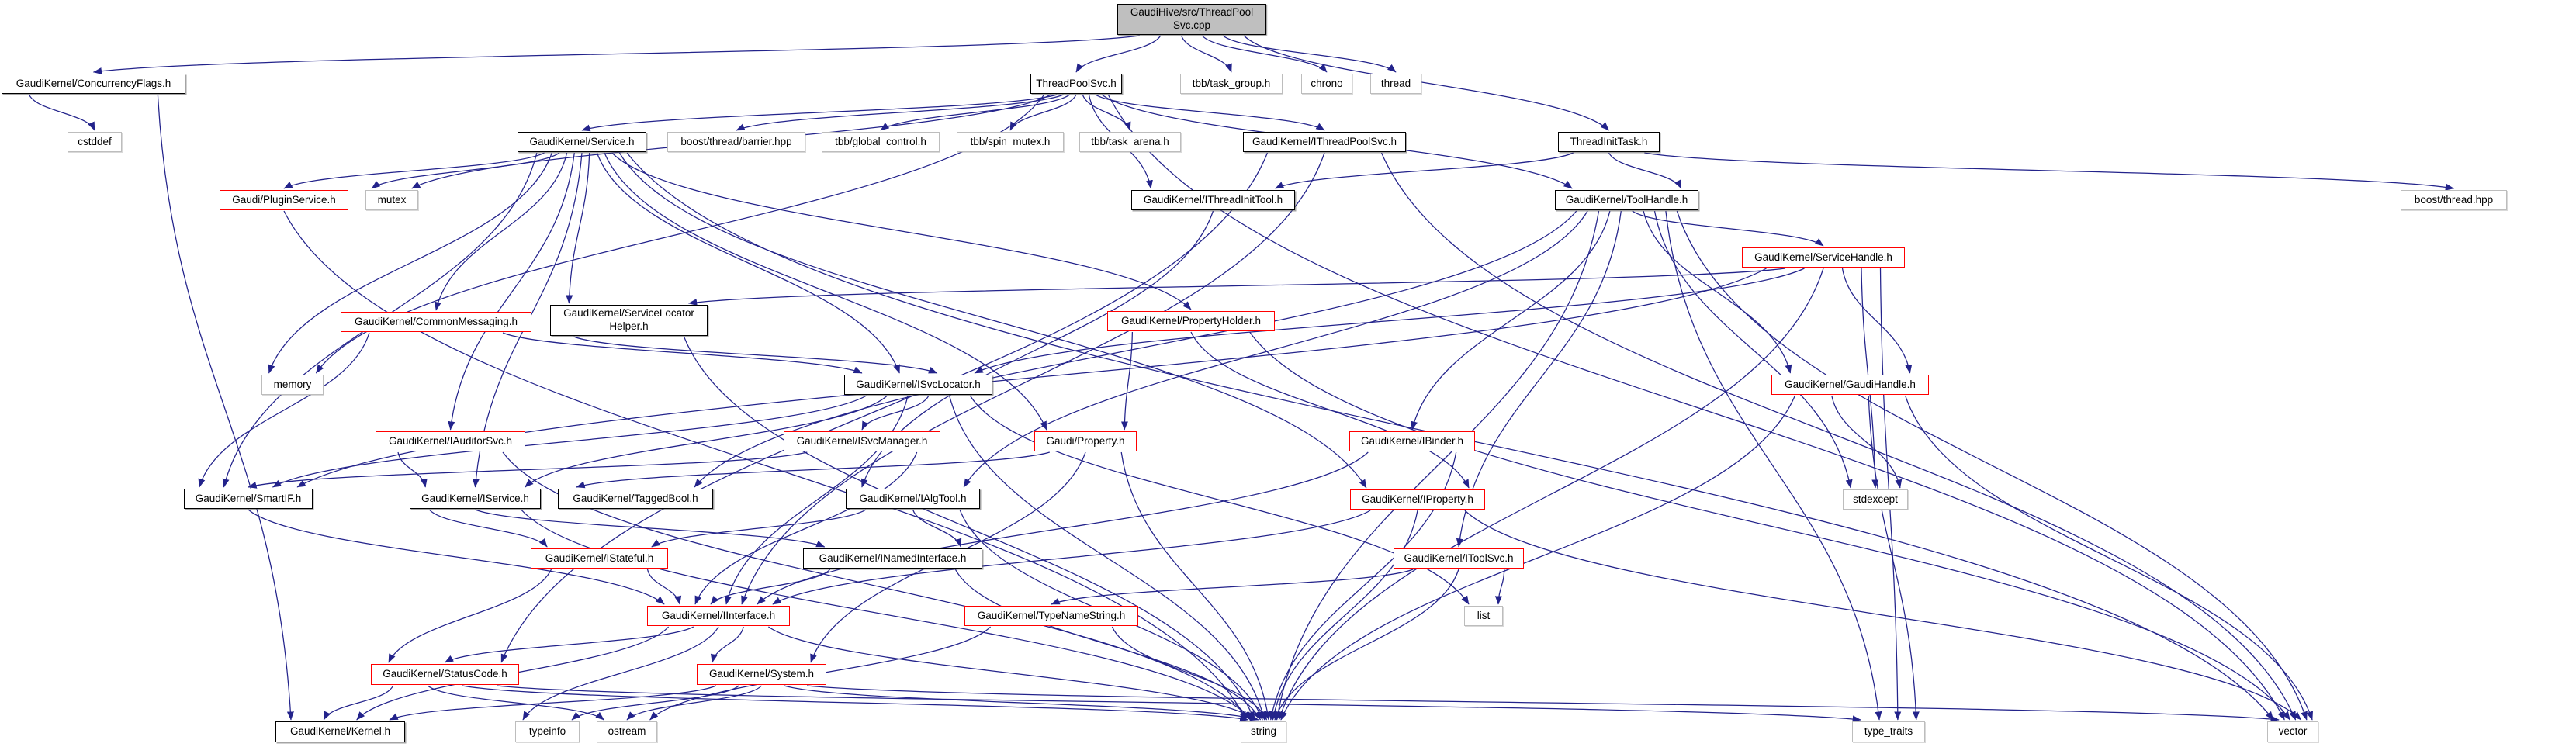 This screenshot has width=2576, height=747. What do you see at coordinates (1192, 18) in the screenshot?
I see `node-label: GaudiHive/src/ThreadPool Svc.cpp` at bounding box center [1192, 18].